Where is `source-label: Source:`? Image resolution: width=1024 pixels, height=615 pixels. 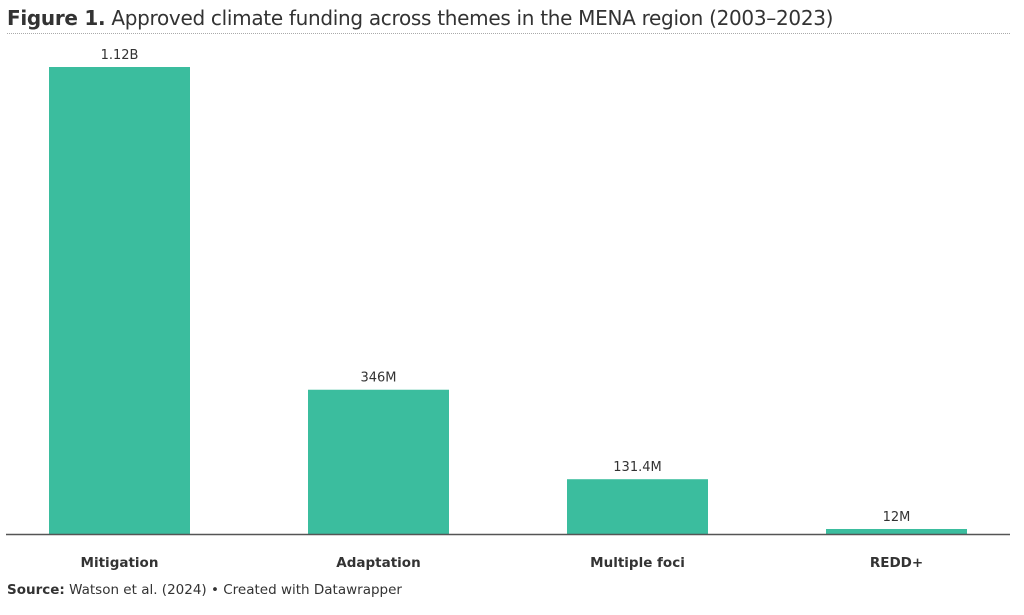 source-label: Source: is located at coordinates (36, 590).